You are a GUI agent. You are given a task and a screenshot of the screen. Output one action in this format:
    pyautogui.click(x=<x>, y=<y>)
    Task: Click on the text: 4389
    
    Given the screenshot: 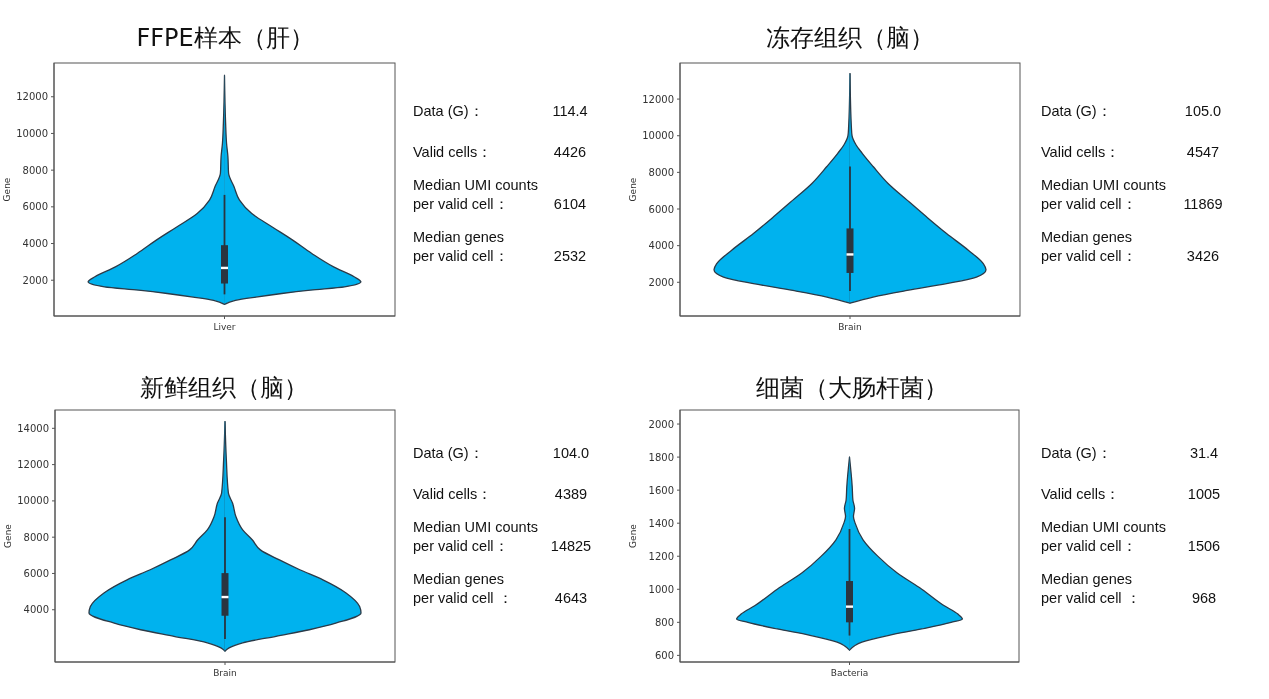 What is the action you would take?
    pyautogui.click(x=571, y=494)
    